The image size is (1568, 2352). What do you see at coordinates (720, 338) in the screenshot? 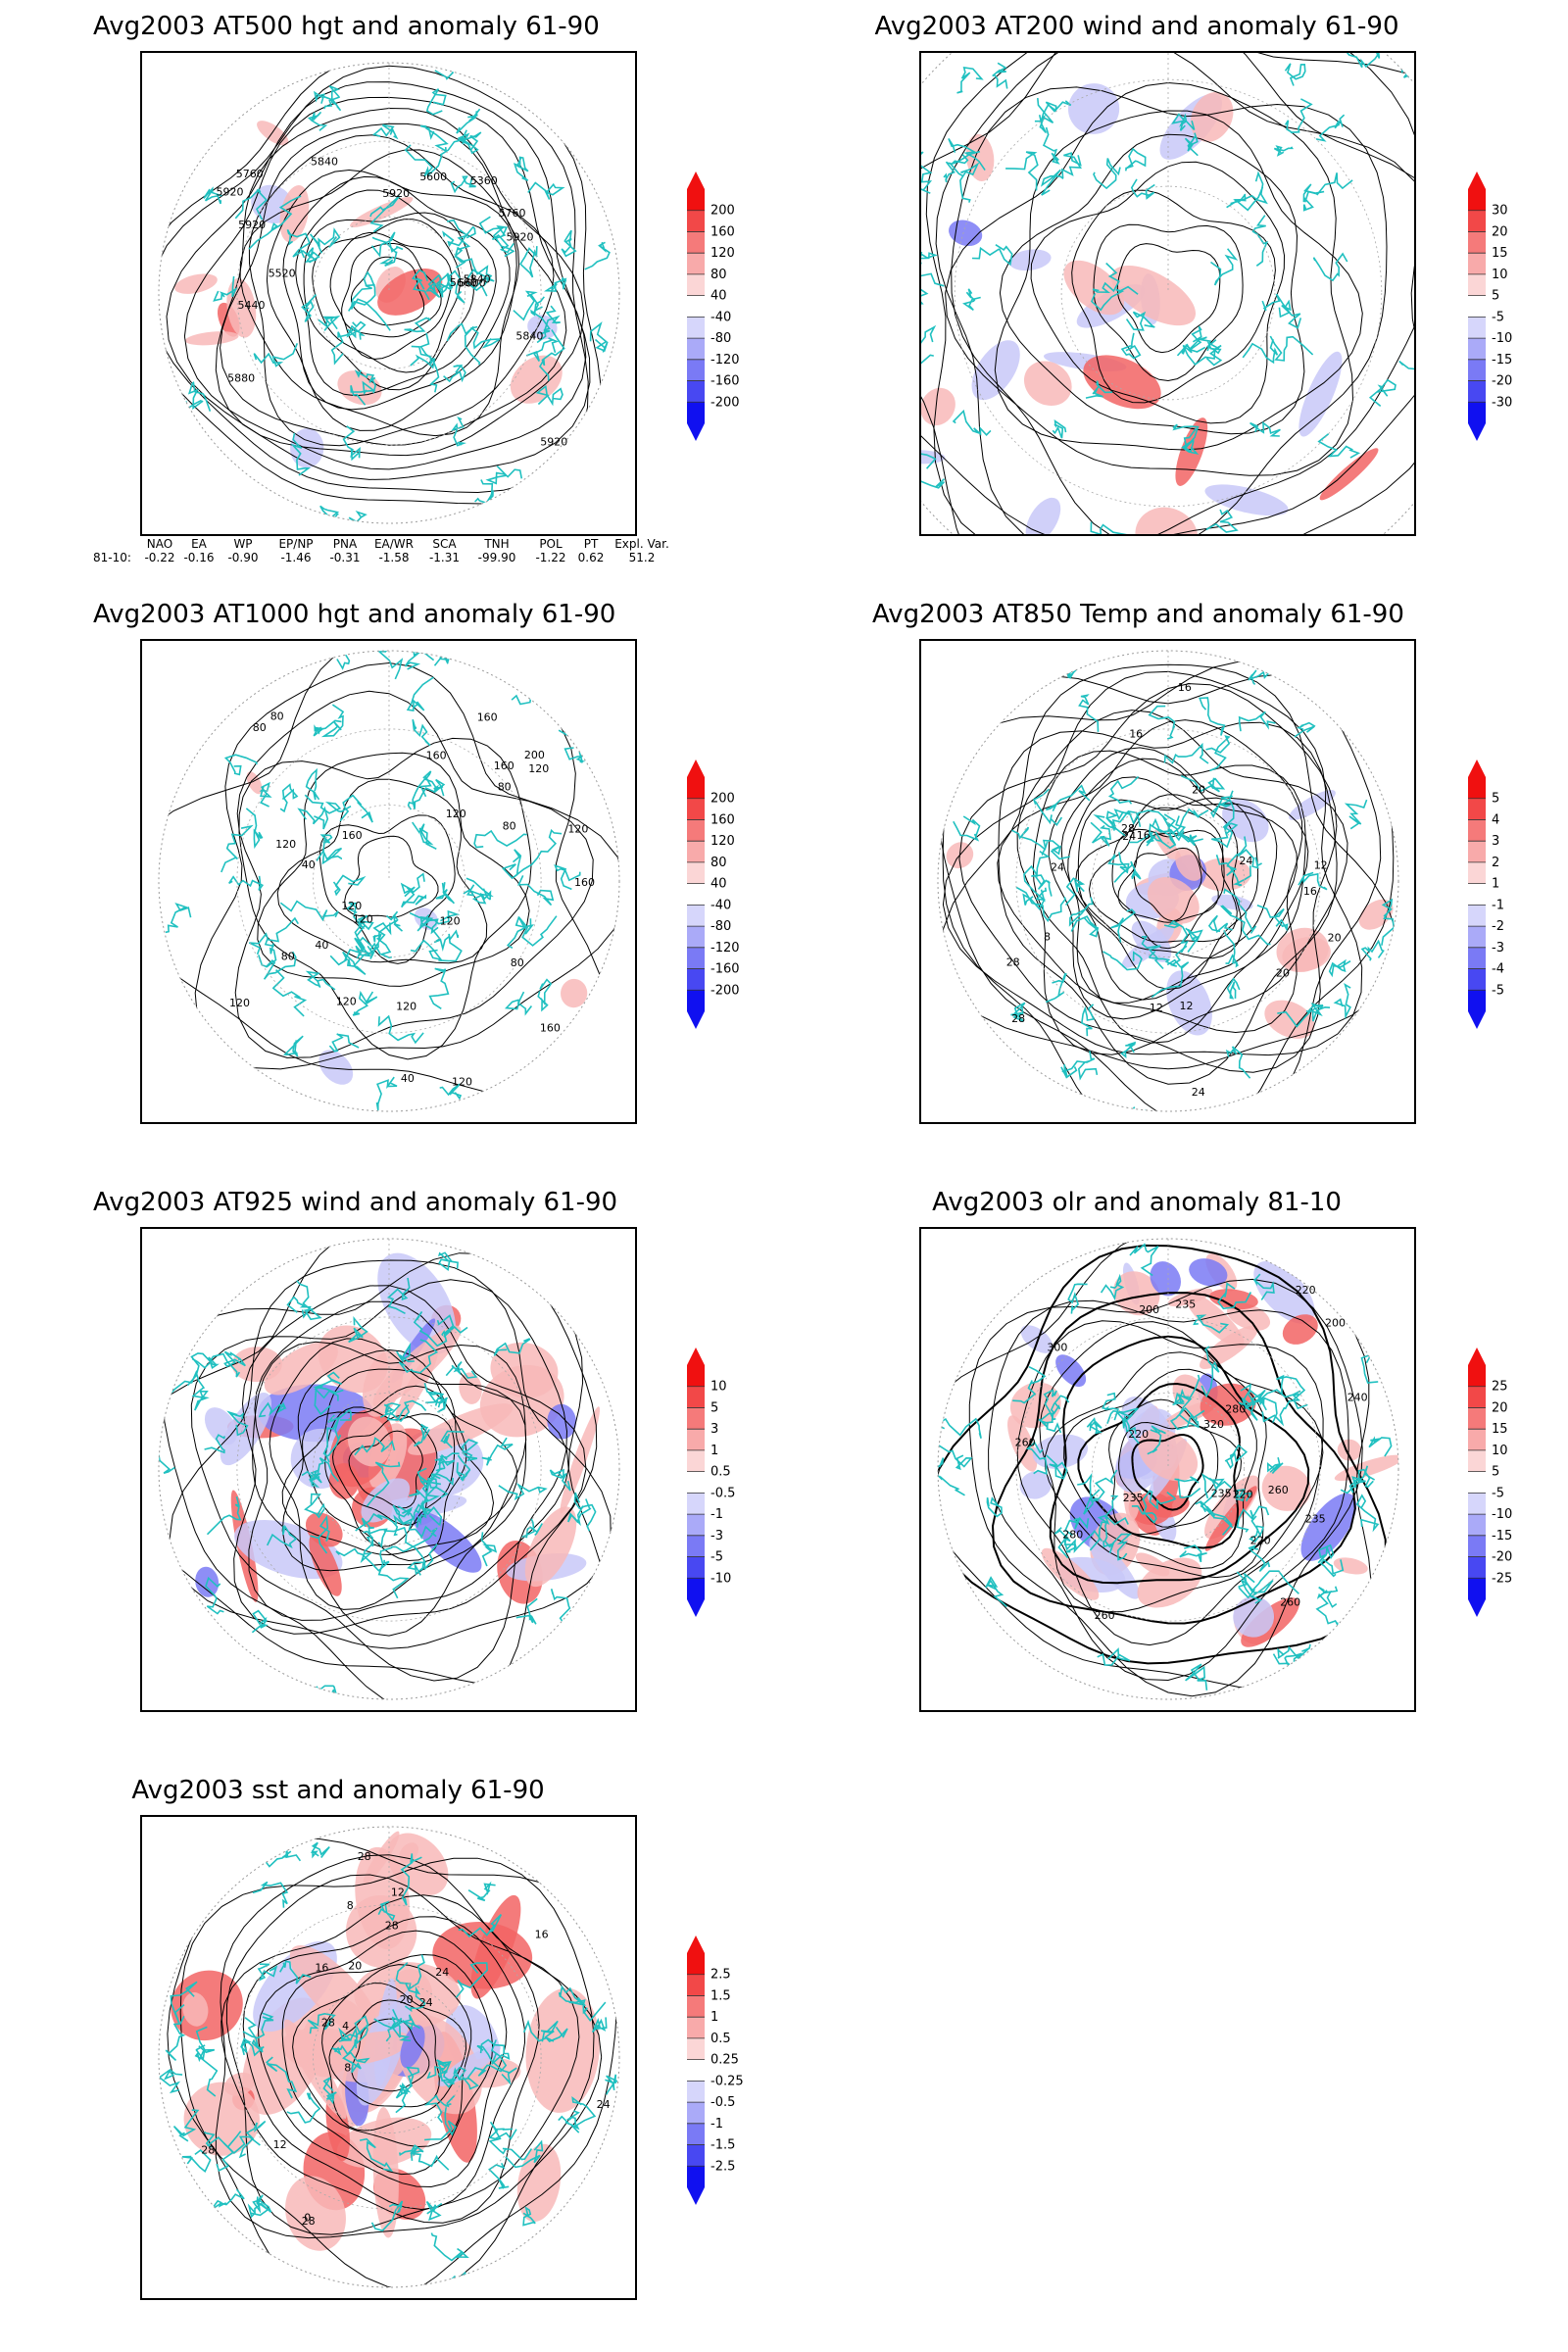
I see `colorbar-tick-label: -80` at bounding box center [720, 338].